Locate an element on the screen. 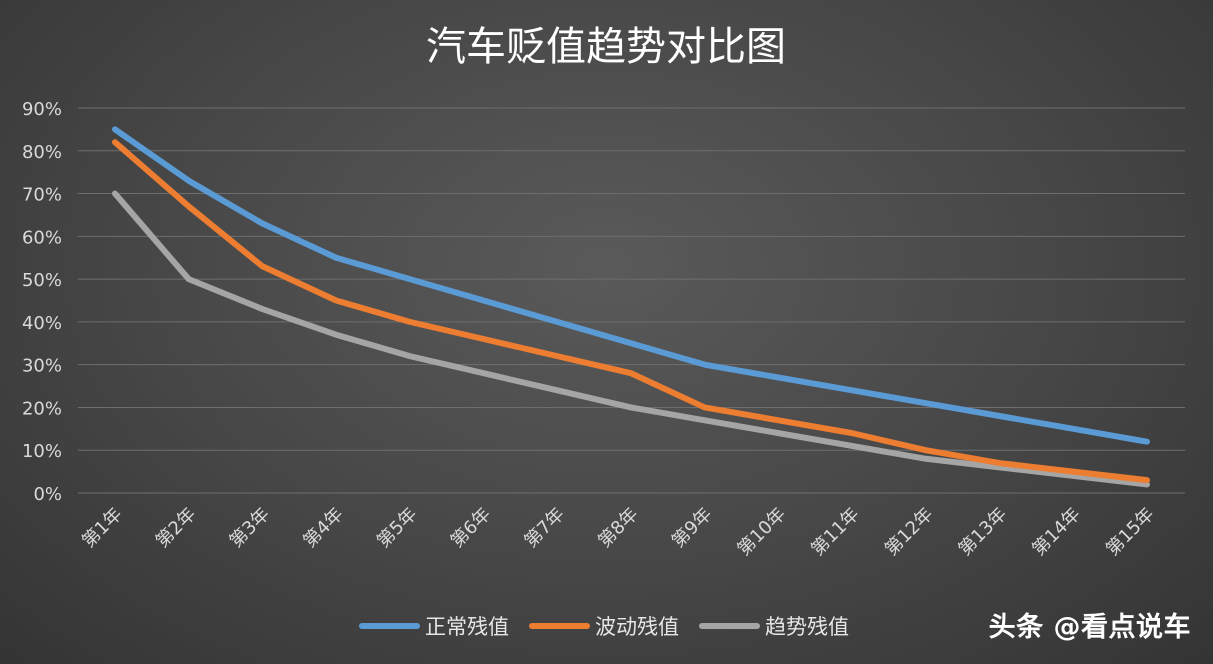  y-tick-label: 0% is located at coordinates (47, 494).